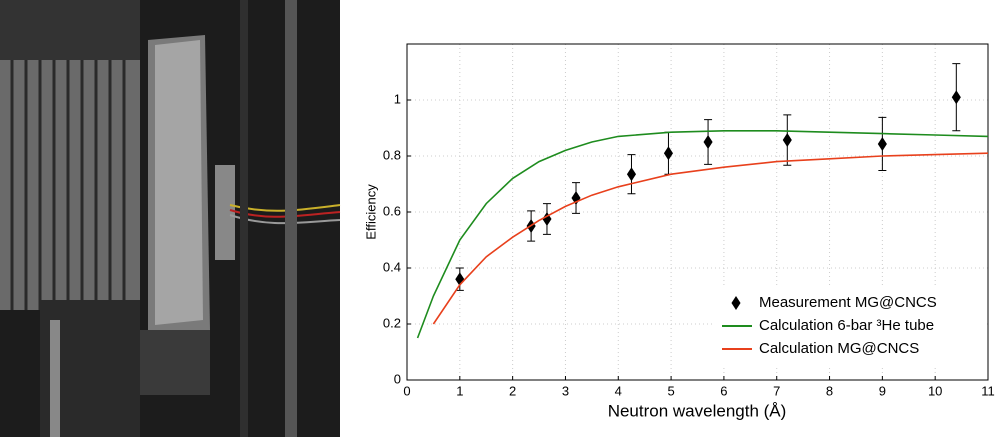 This screenshot has width=998, height=437. I want to click on x-tick-label: 6, so click(723, 390).